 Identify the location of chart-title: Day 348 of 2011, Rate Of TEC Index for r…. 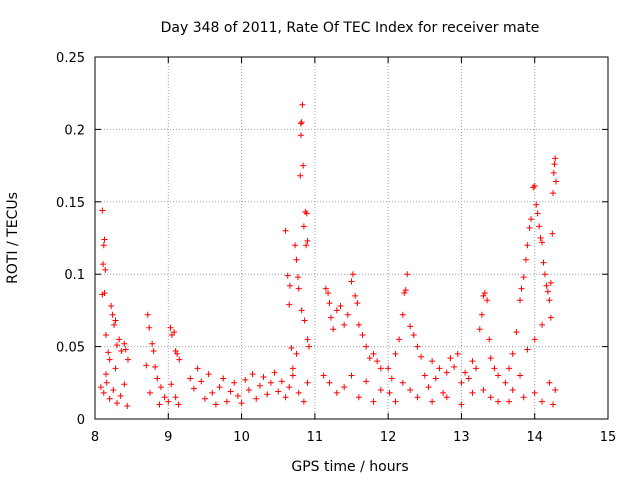
(350, 28).